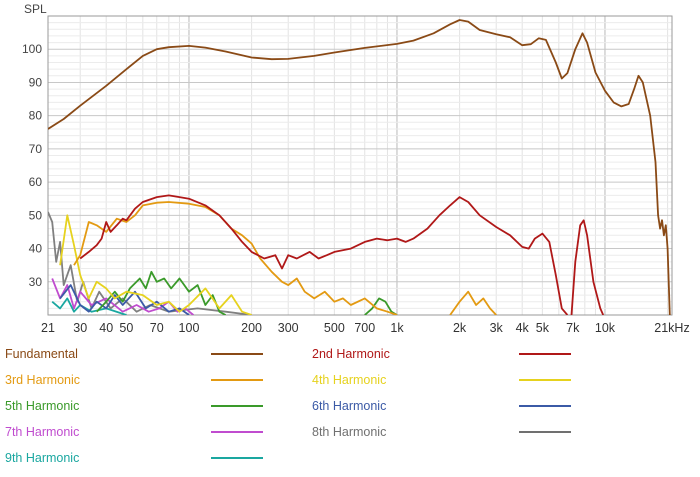 The width and height of the screenshot is (700, 477). I want to click on legend-swatch-fundamental, so click(237, 354).